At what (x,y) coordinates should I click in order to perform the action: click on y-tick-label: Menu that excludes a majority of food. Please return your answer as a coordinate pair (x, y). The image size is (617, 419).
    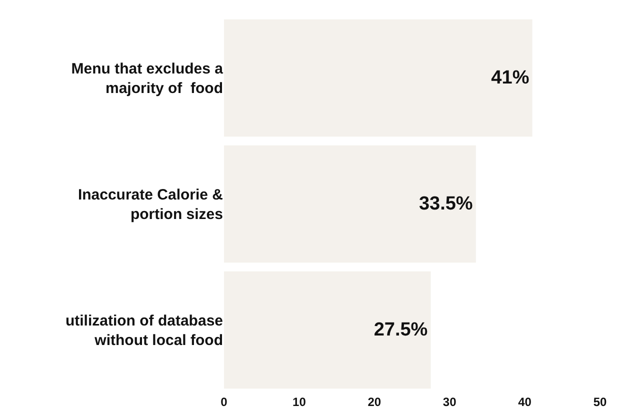
    Looking at the image, I should click on (147, 78).